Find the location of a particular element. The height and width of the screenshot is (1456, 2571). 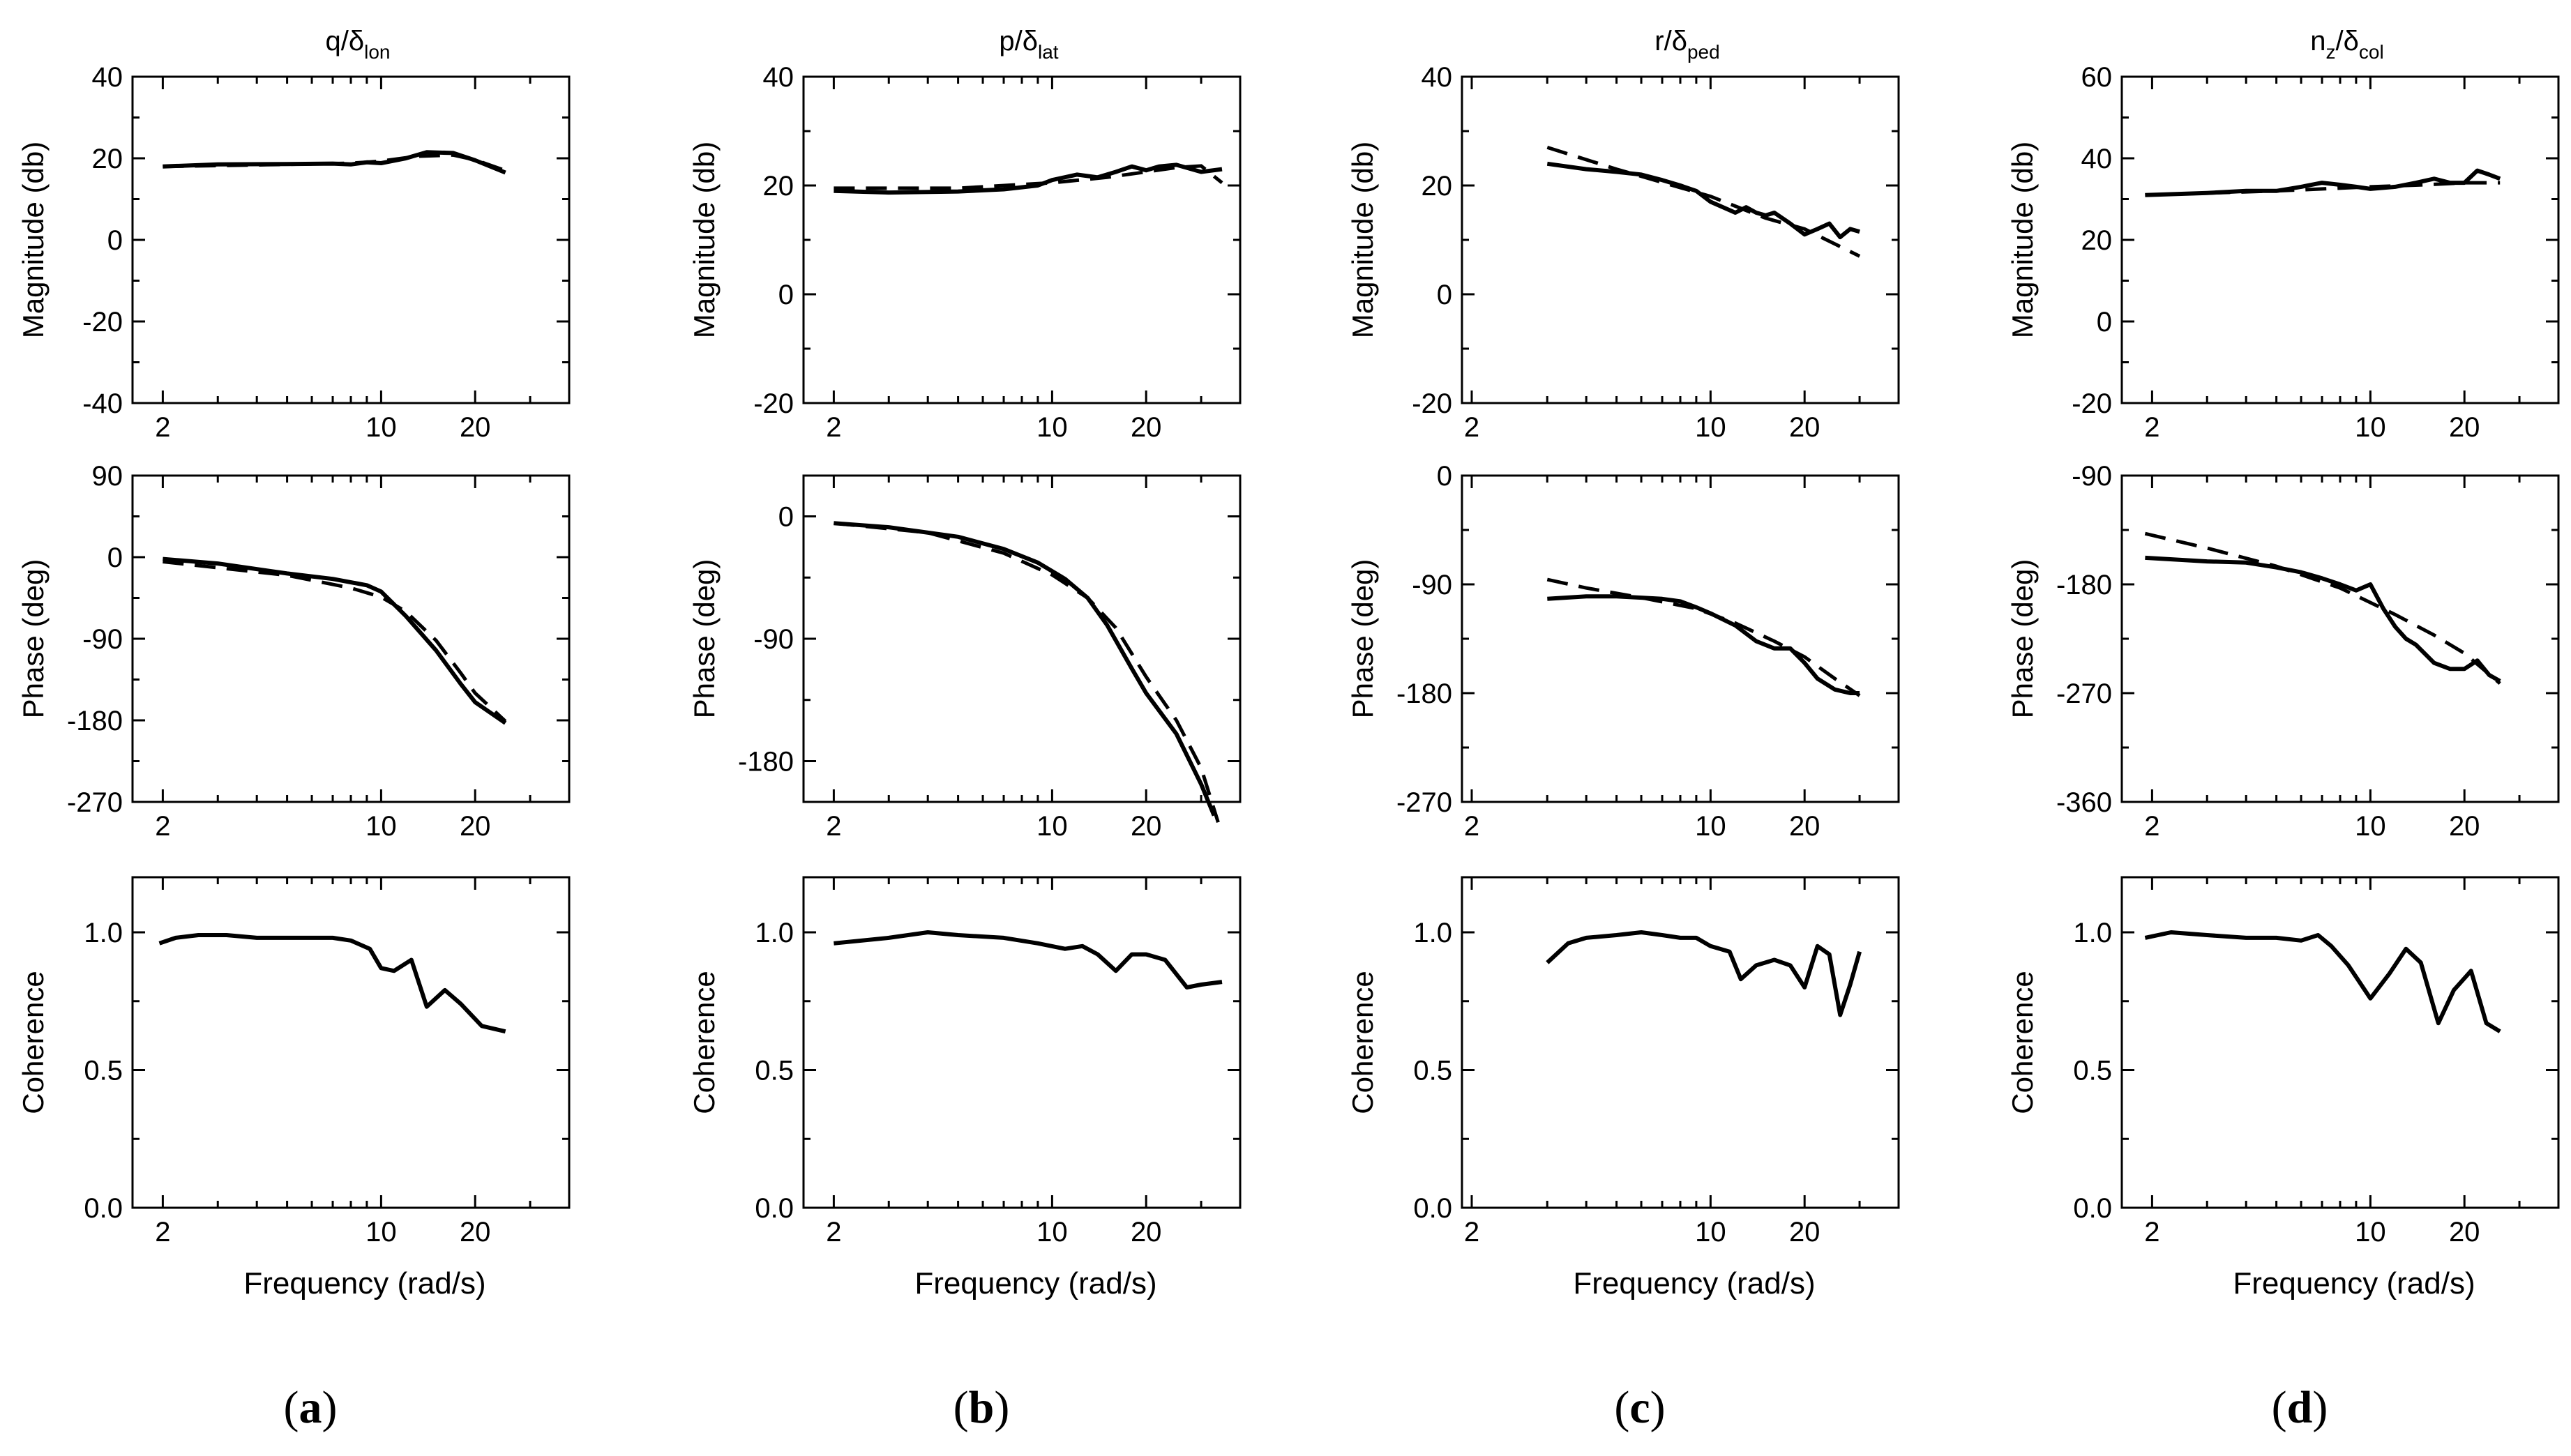

panel-title-subscript: ped is located at coordinates (1704, 52).